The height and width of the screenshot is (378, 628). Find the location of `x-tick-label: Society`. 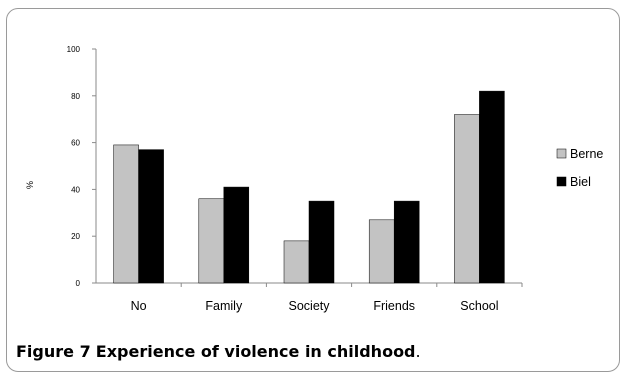

x-tick-label: Society is located at coordinates (310, 306).